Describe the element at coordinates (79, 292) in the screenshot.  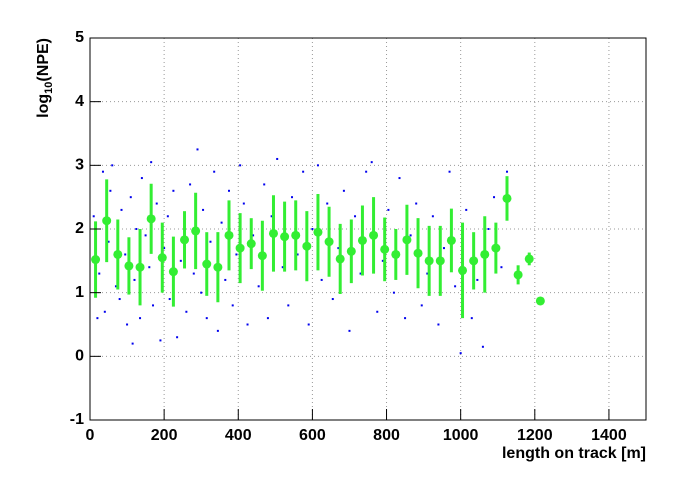
I see `y-tick-label: 1` at that location.